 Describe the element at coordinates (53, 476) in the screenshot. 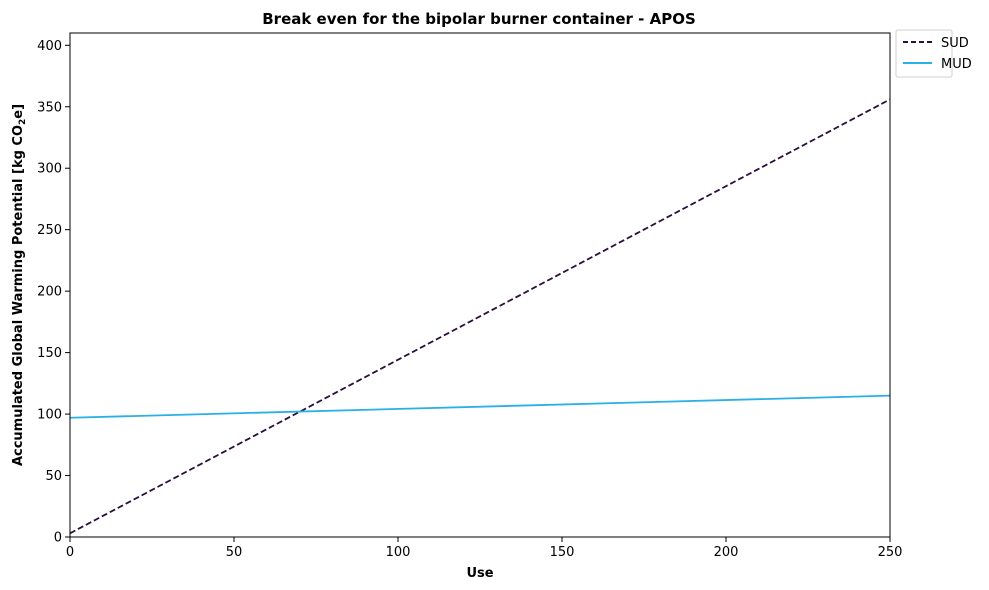

I see `y-tick-label: 50` at that location.